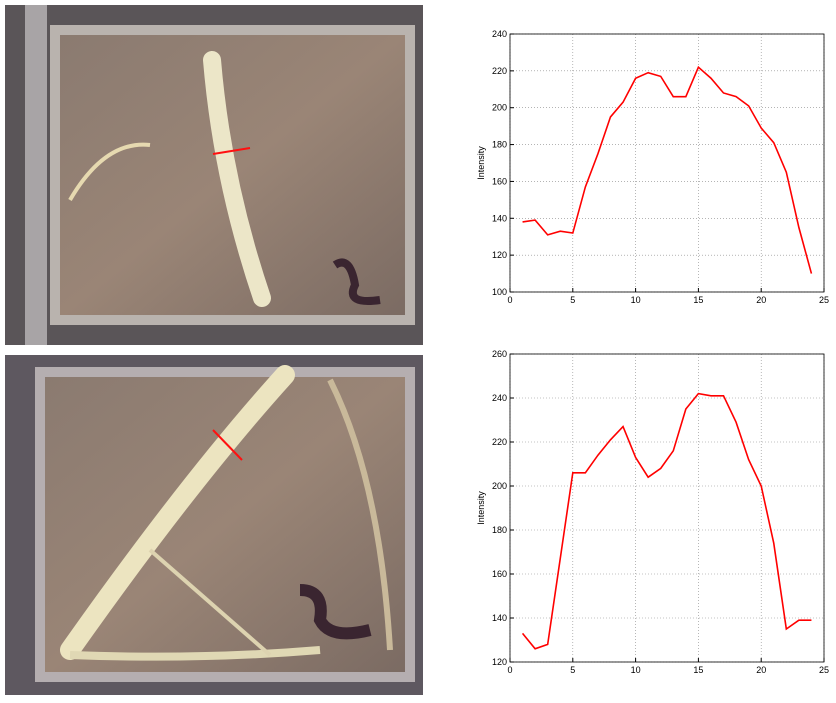 Image resolution: width=836 pixels, height=703 pixels. Describe the element at coordinates (499, 354) in the screenshot. I see `y-tick-label: 260` at that location.